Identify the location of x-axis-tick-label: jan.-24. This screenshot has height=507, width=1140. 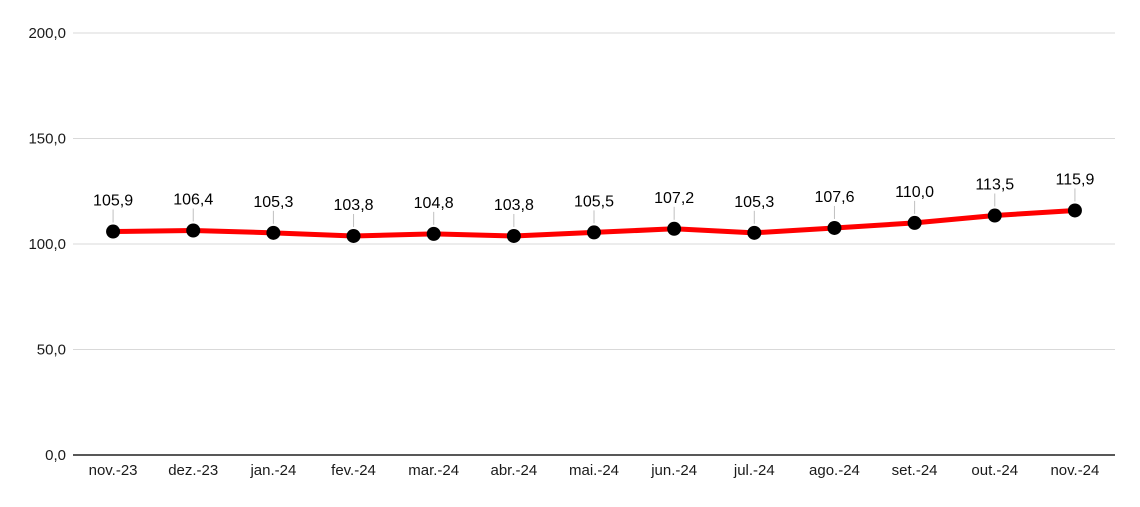
(272, 470).